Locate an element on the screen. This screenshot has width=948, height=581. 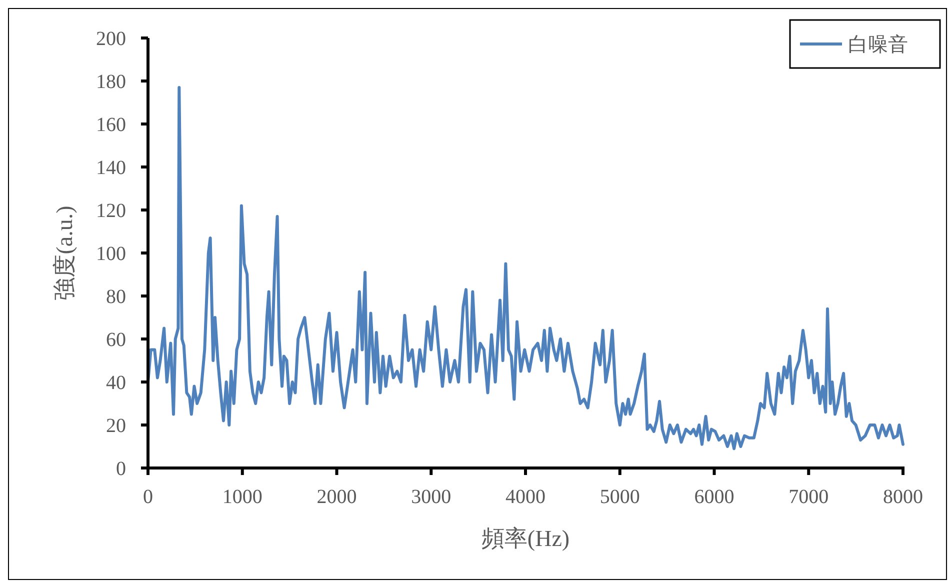
legend: 白噪音 is located at coordinates (865, 44).